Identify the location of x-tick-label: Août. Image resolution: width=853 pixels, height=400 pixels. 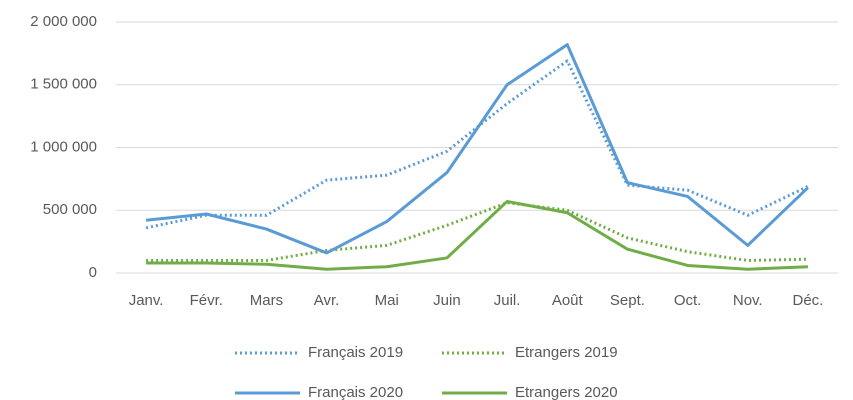
(568, 300).